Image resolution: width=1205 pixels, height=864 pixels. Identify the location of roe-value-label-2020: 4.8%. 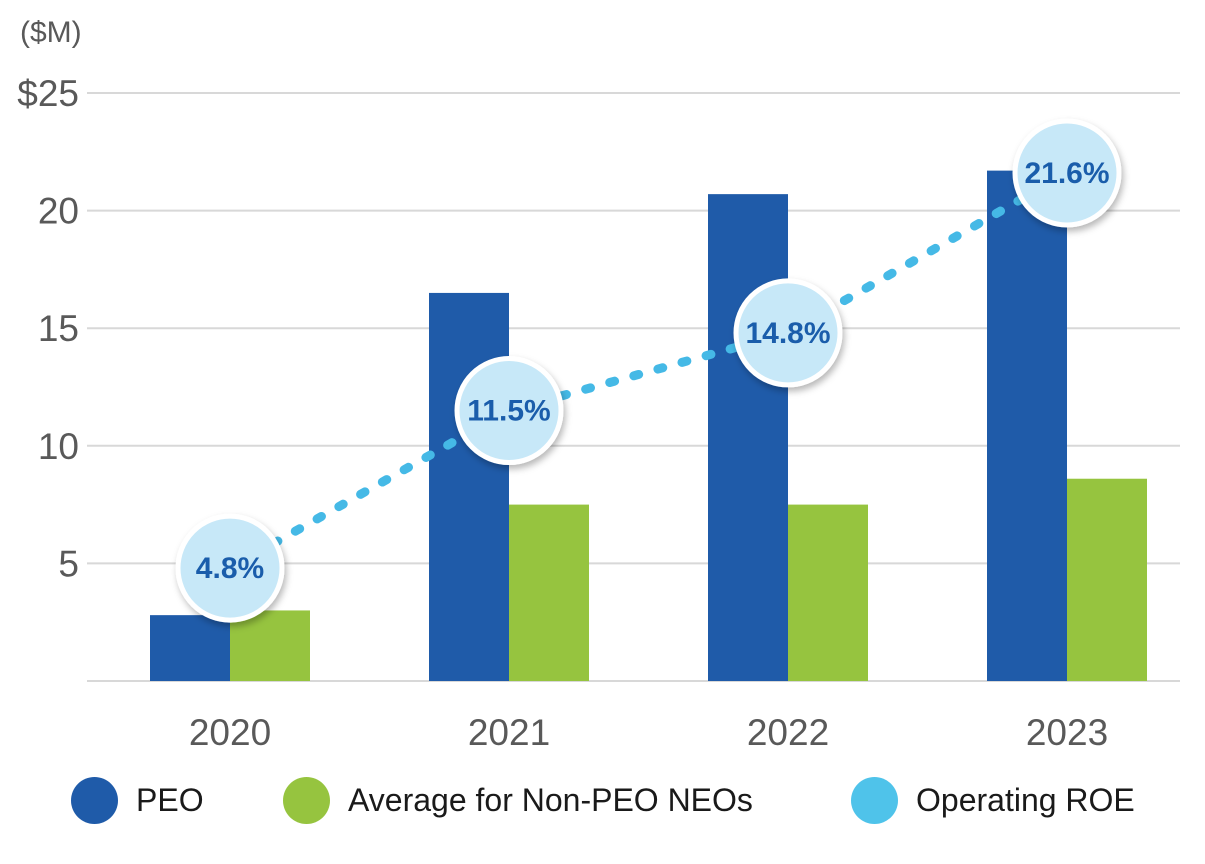
(230, 568).